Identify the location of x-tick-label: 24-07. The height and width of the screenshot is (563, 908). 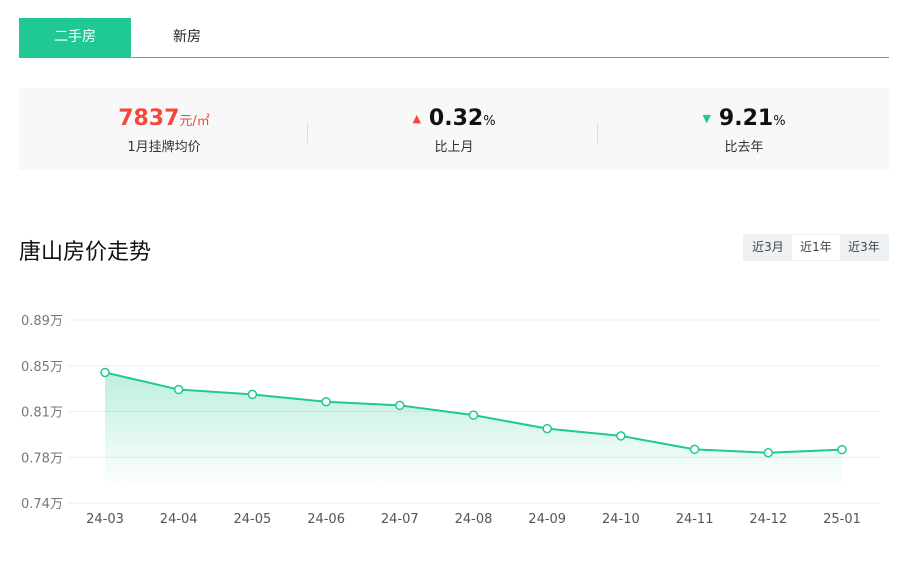
(400, 519).